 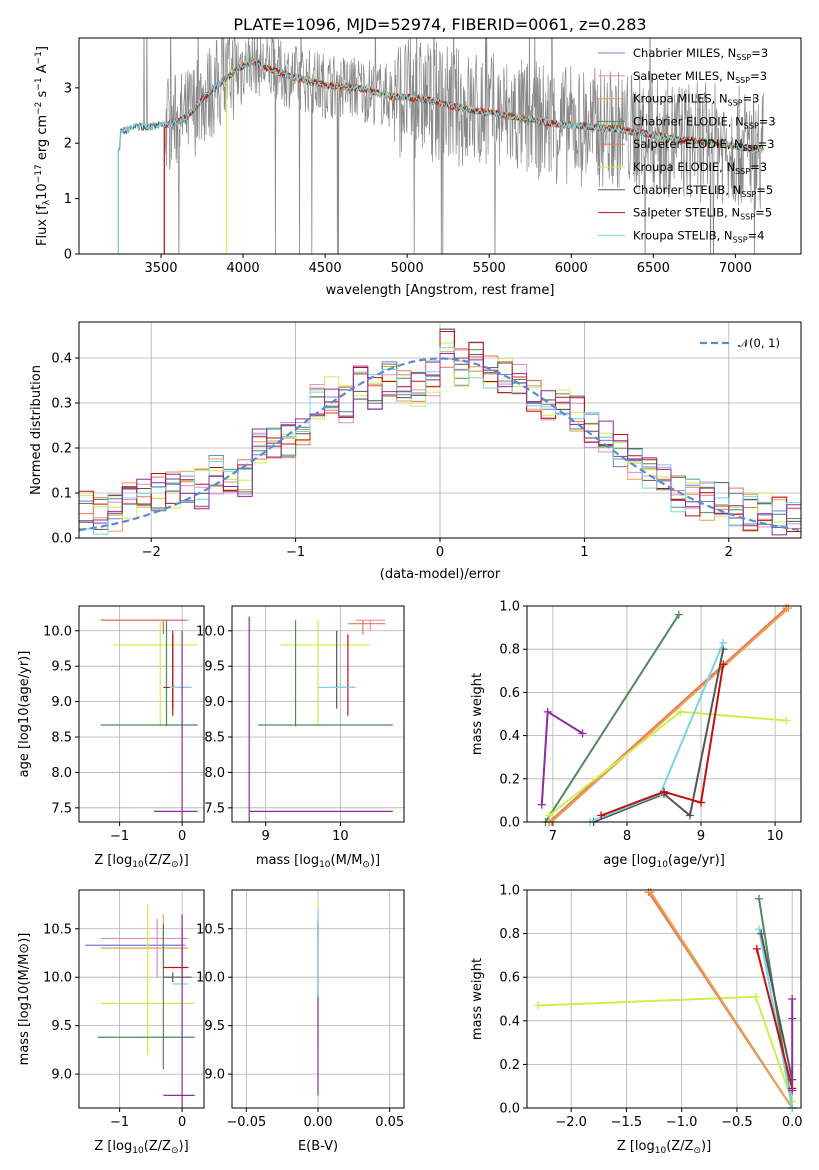 What do you see at coordinates (36, 430) in the screenshot?
I see `y-axis-label: Normed distribution` at bounding box center [36, 430].